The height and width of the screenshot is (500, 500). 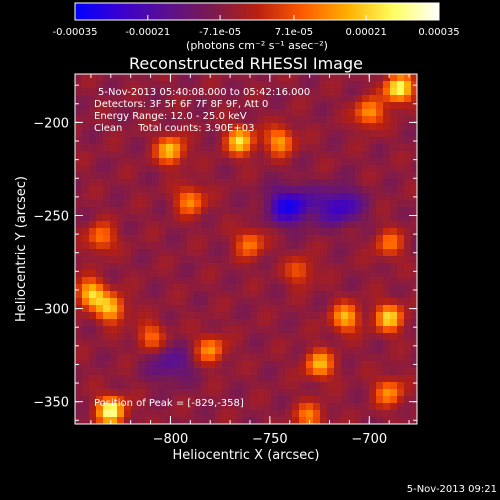 What do you see at coordinates (220, 32) in the screenshot?
I see `colorbar-tick-label: -7.1e-05` at bounding box center [220, 32].